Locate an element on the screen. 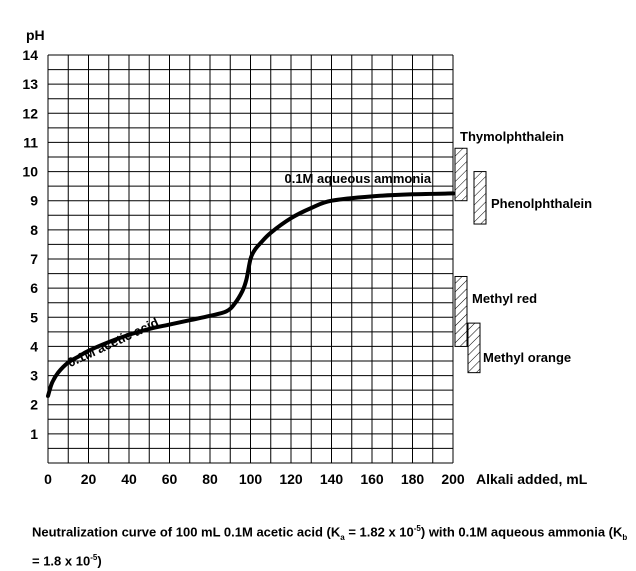 The image size is (636, 571). x-tick-labels: 0 20 40 60 80 100 120 140 160 180 200 is located at coordinates (254, 479).